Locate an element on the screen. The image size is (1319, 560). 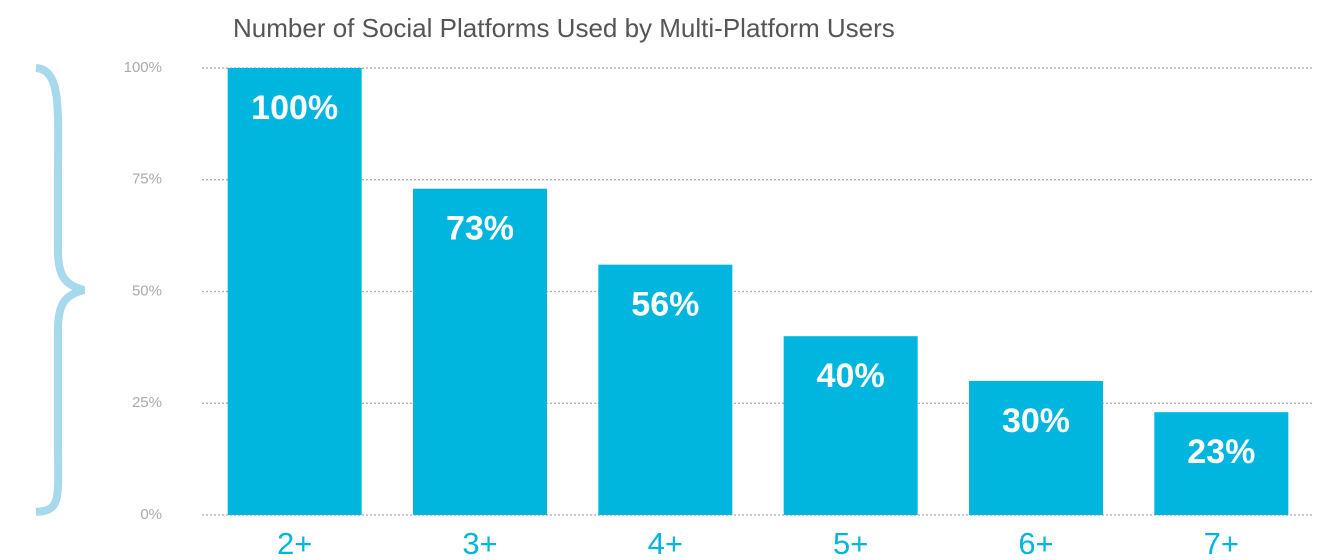
x-tick-label: 6+ is located at coordinates (1035, 543).